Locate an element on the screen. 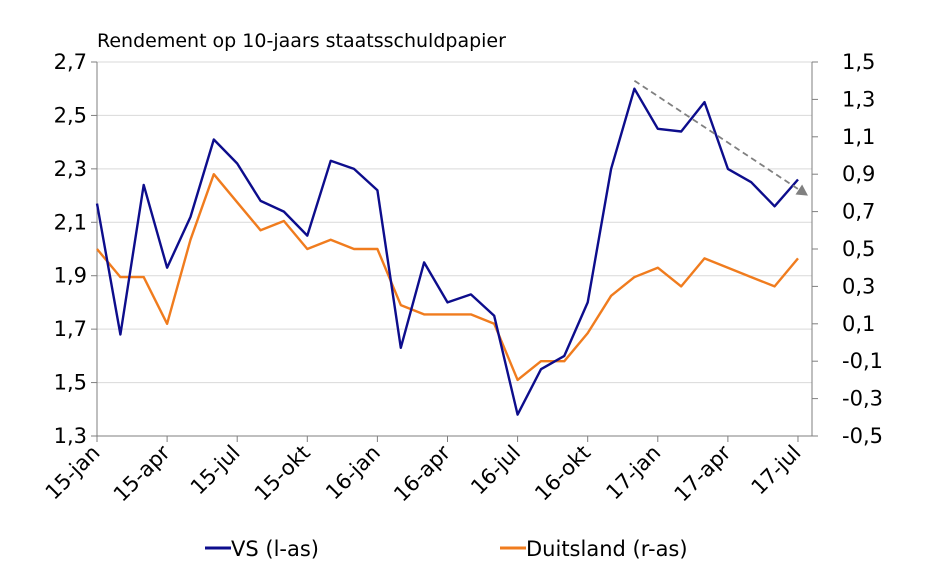  x-tick-label: 16-jan is located at coordinates (353, 473).